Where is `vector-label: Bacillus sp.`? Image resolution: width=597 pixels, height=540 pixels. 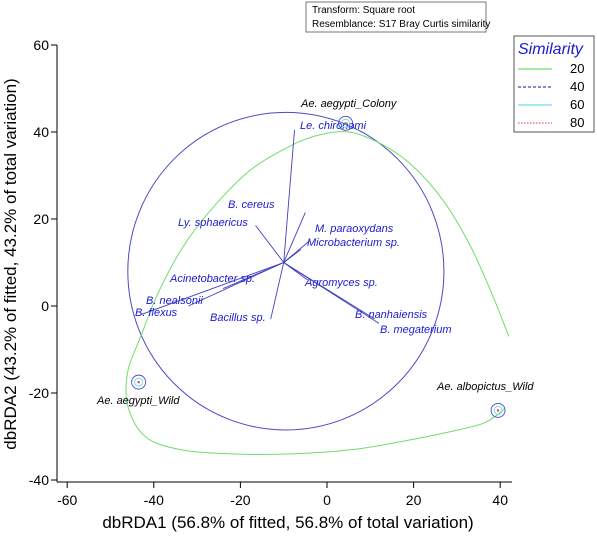
vector-label: Bacillus sp. is located at coordinates (238, 318).